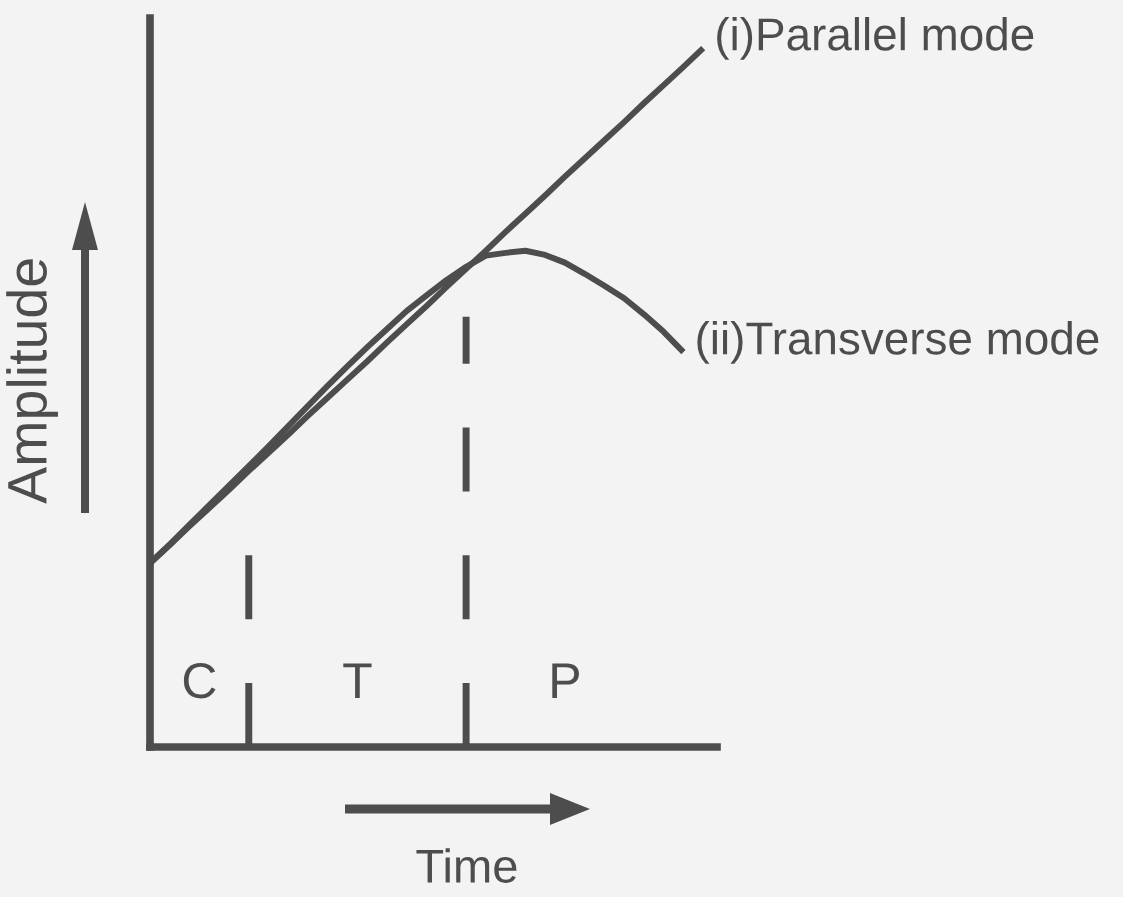 The height and width of the screenshot is (897, 1123). Describe the element at coordinates (357, 680) in the screenshot. I see `annotation: T` at that location.